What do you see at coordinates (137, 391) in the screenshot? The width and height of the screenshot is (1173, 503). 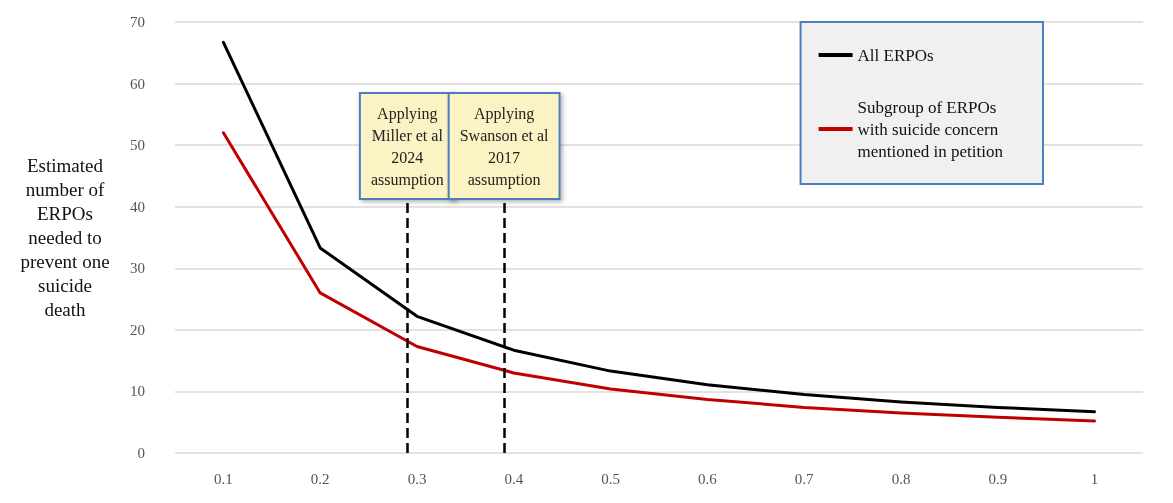 I see `y-tick-label: 10` at bounding box center [137, 391].